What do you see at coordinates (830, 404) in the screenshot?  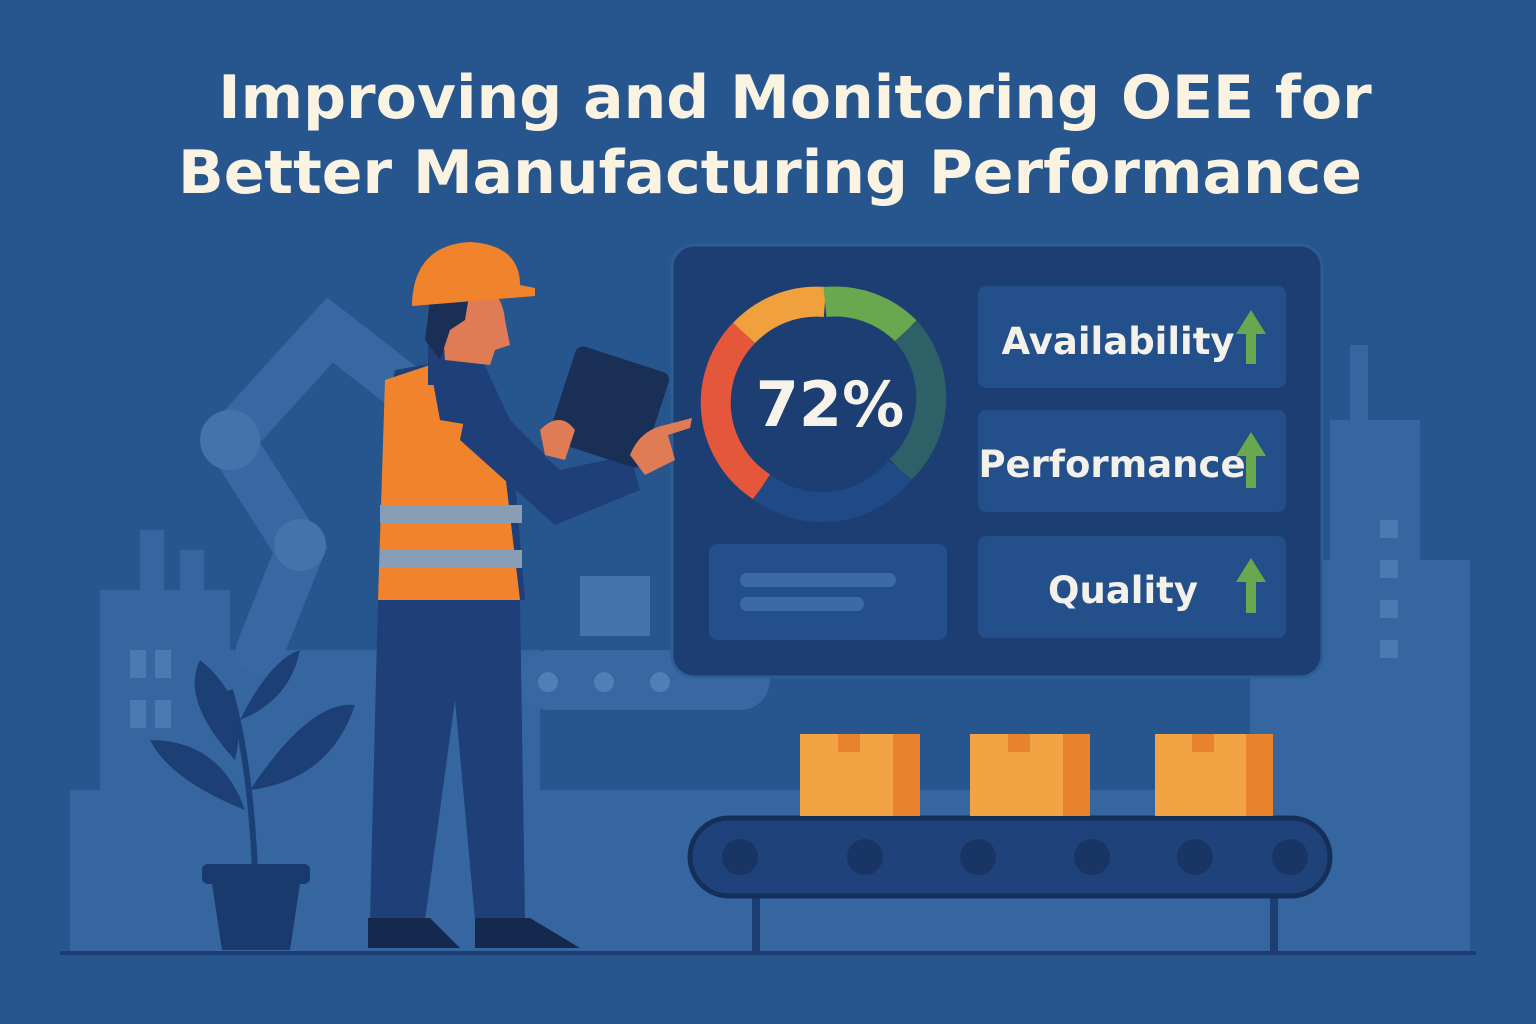 I see `gauge-label: 72%` at bounding box center [830, 404].